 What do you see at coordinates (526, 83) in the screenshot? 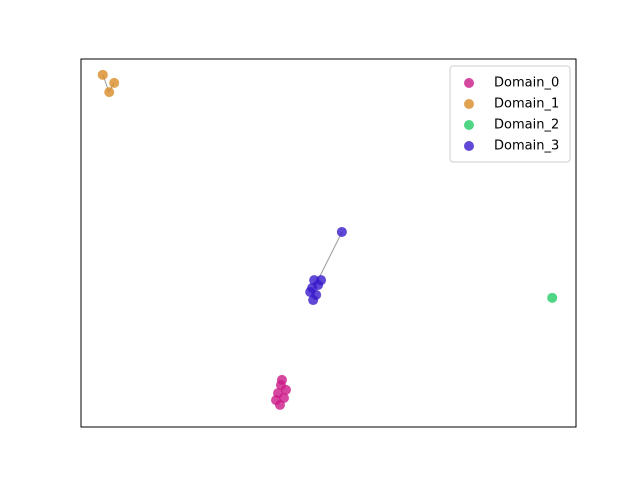
I see `legend-label: Domain_0` at bounding box center [526, 83].